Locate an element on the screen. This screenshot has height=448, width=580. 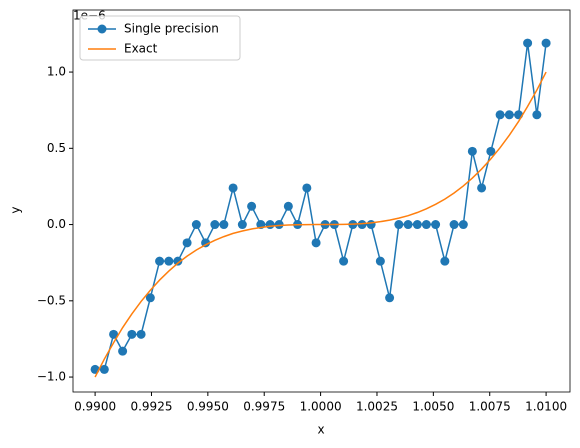
x-tick-label: 0.9900 is located at coordinates (95, 407).